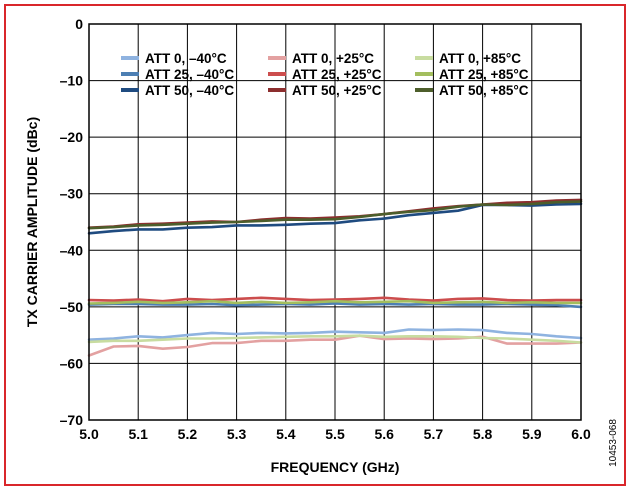 The width and height of the screenshot is (635, 493). What do you see at coordinates (333, 58) in the screenshot?
I see `legend-label: ATT 0, +25°C` at bounding box center [333, 58].